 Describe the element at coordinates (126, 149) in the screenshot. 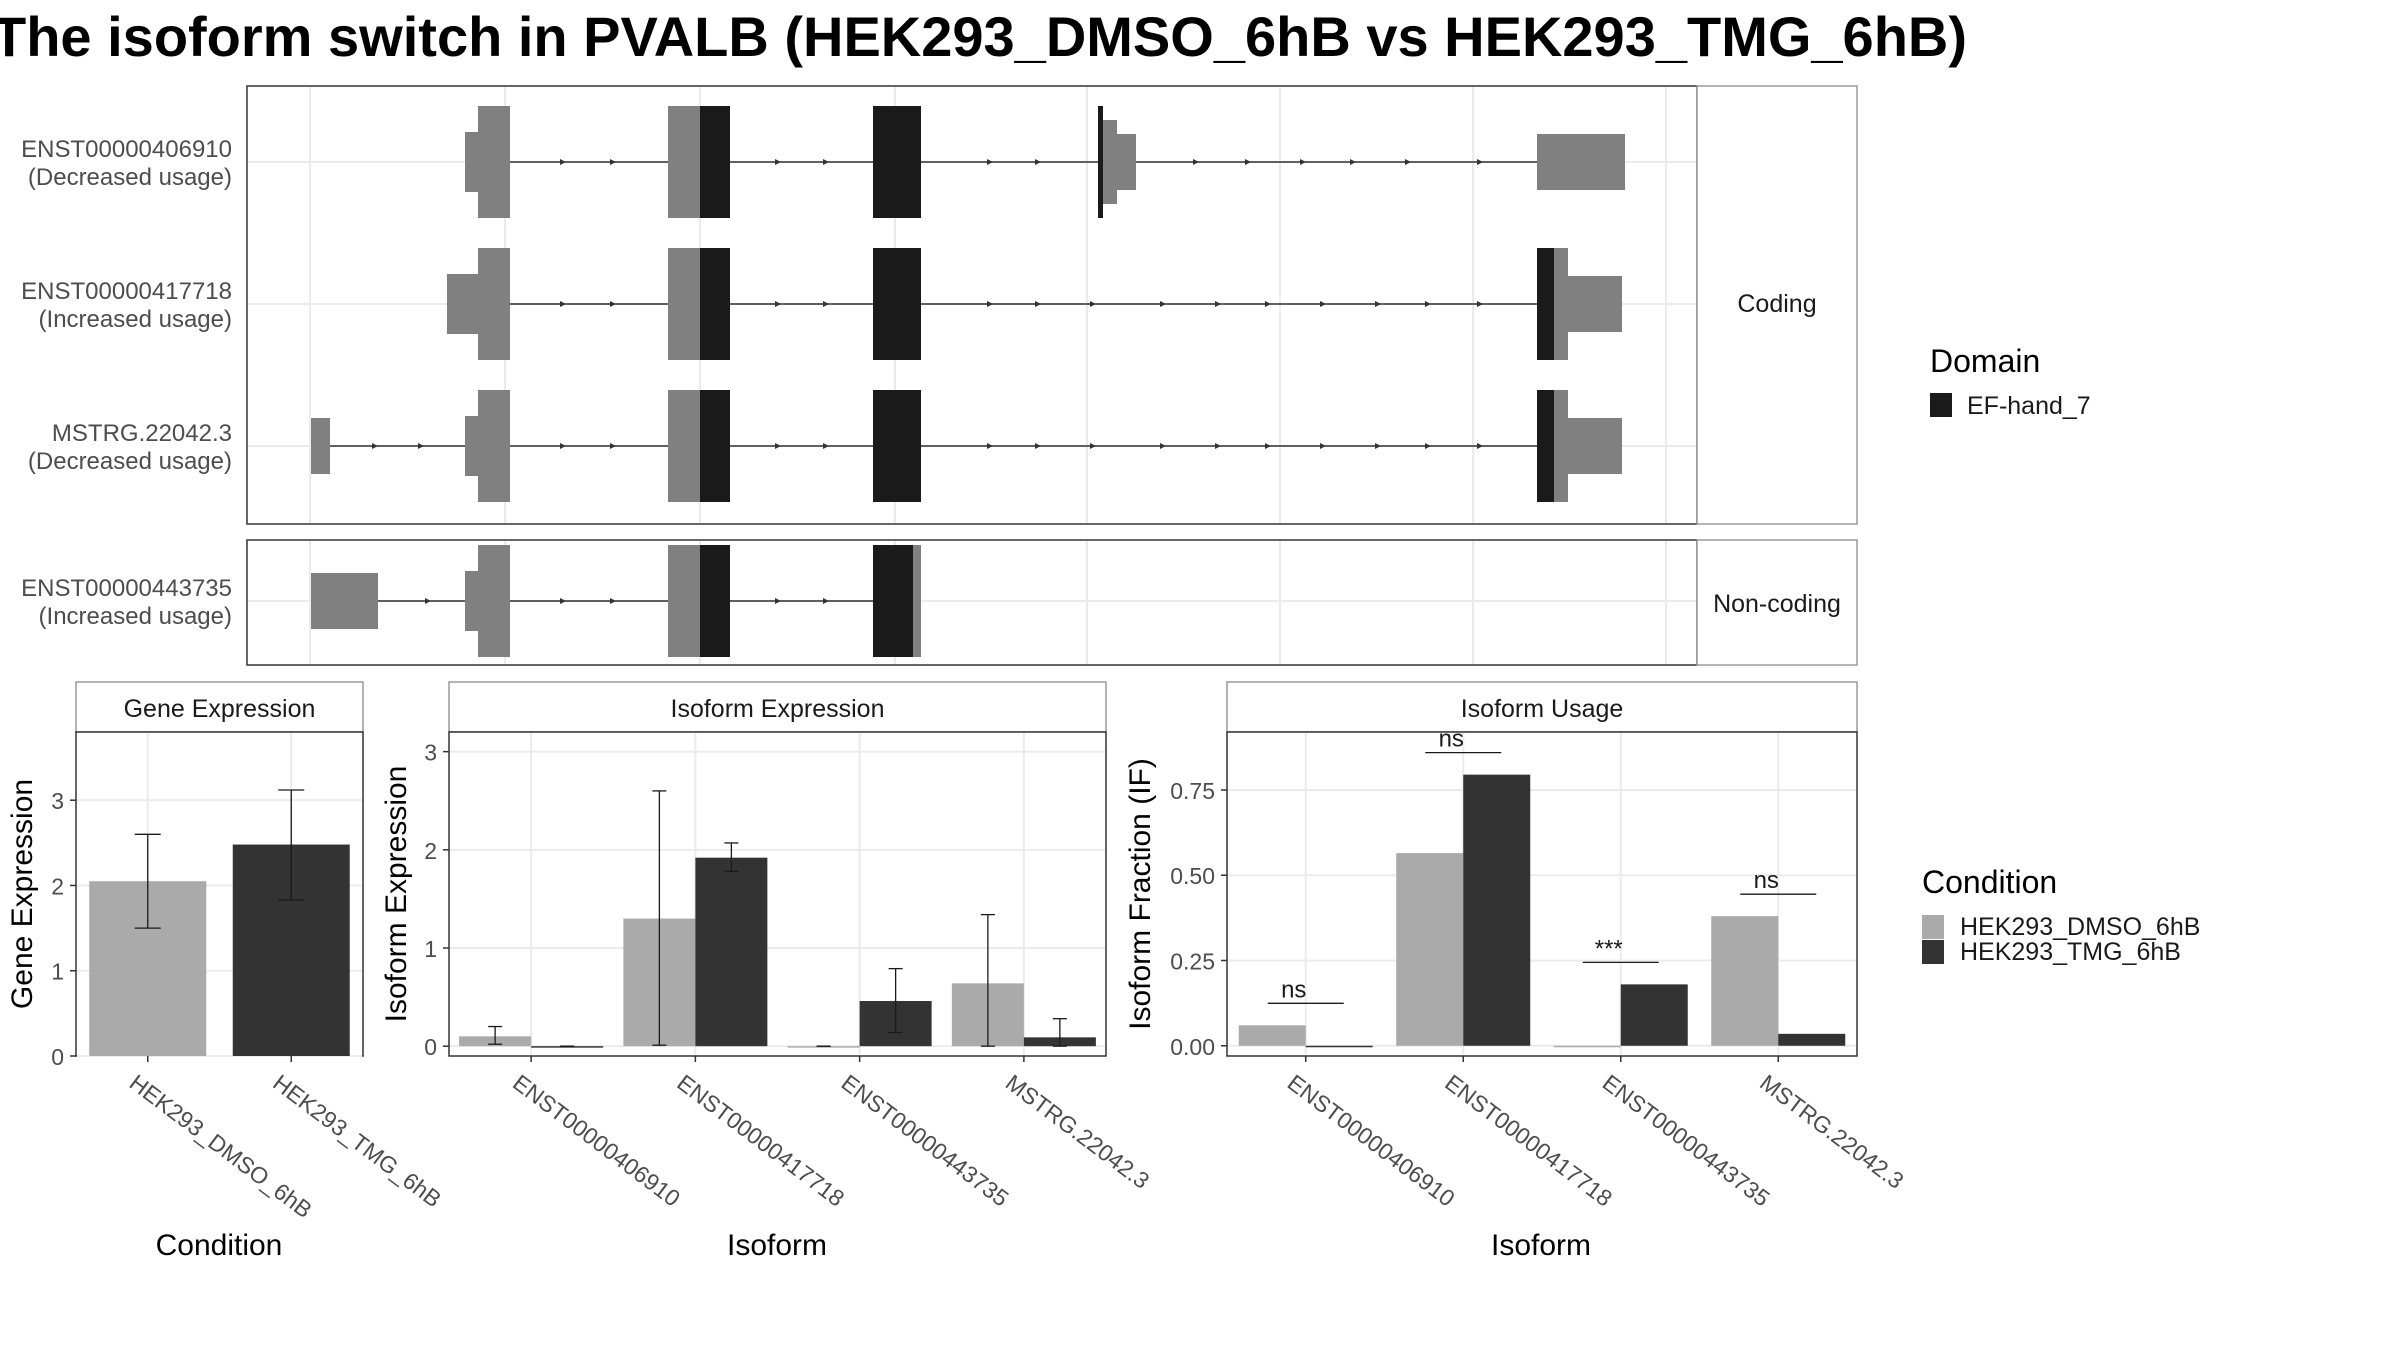

I see `transcript-id: ENST00000406910` at that location.